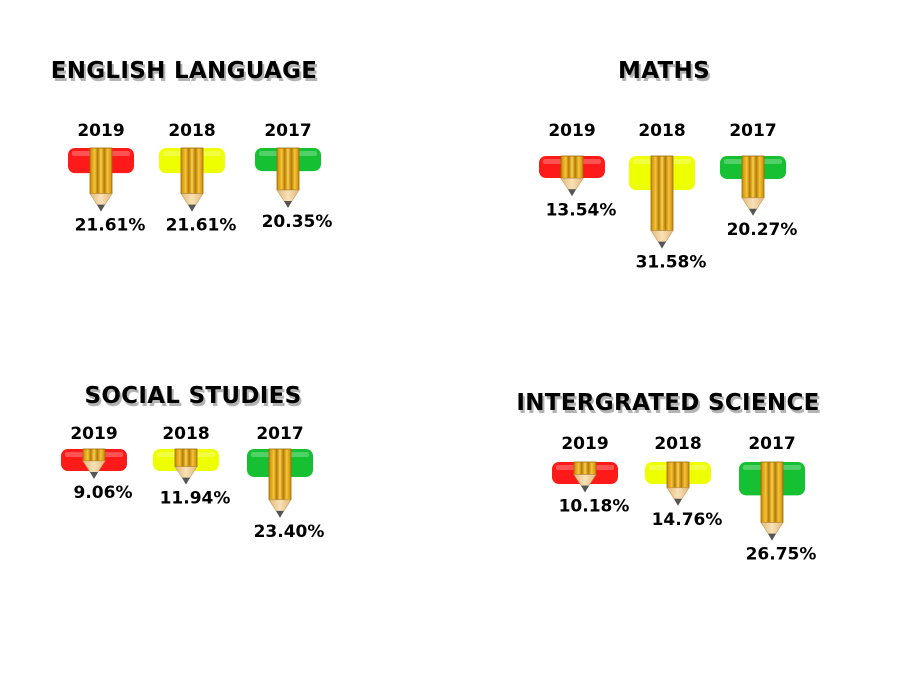 The image size is (900, 700). I want to click on chart-title: SOCIAL STUDIES, so click(192, 396).